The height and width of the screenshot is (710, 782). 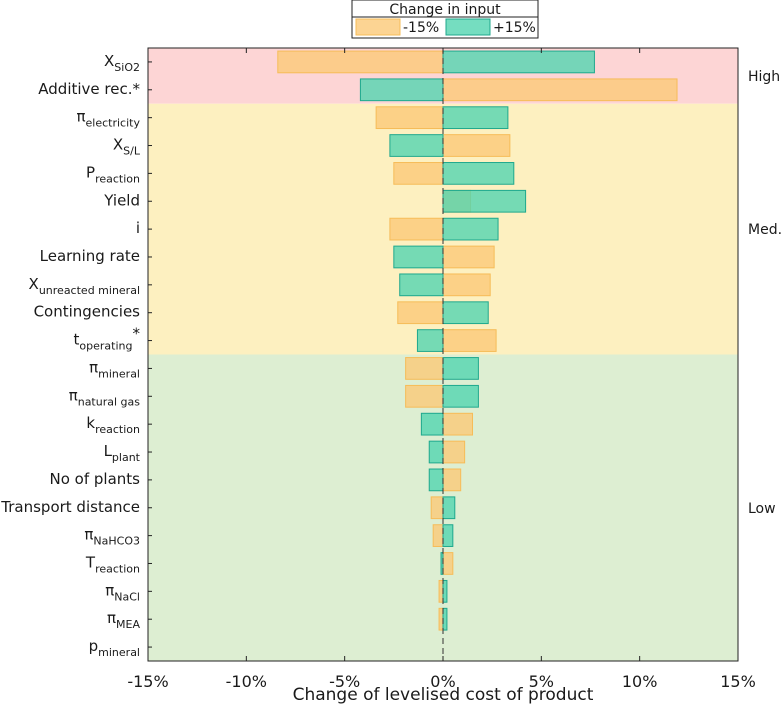 What do you see at coordinates (94, 646) in the screenshot?
I see `y-label-main: p` at bounding box center [94, 646].